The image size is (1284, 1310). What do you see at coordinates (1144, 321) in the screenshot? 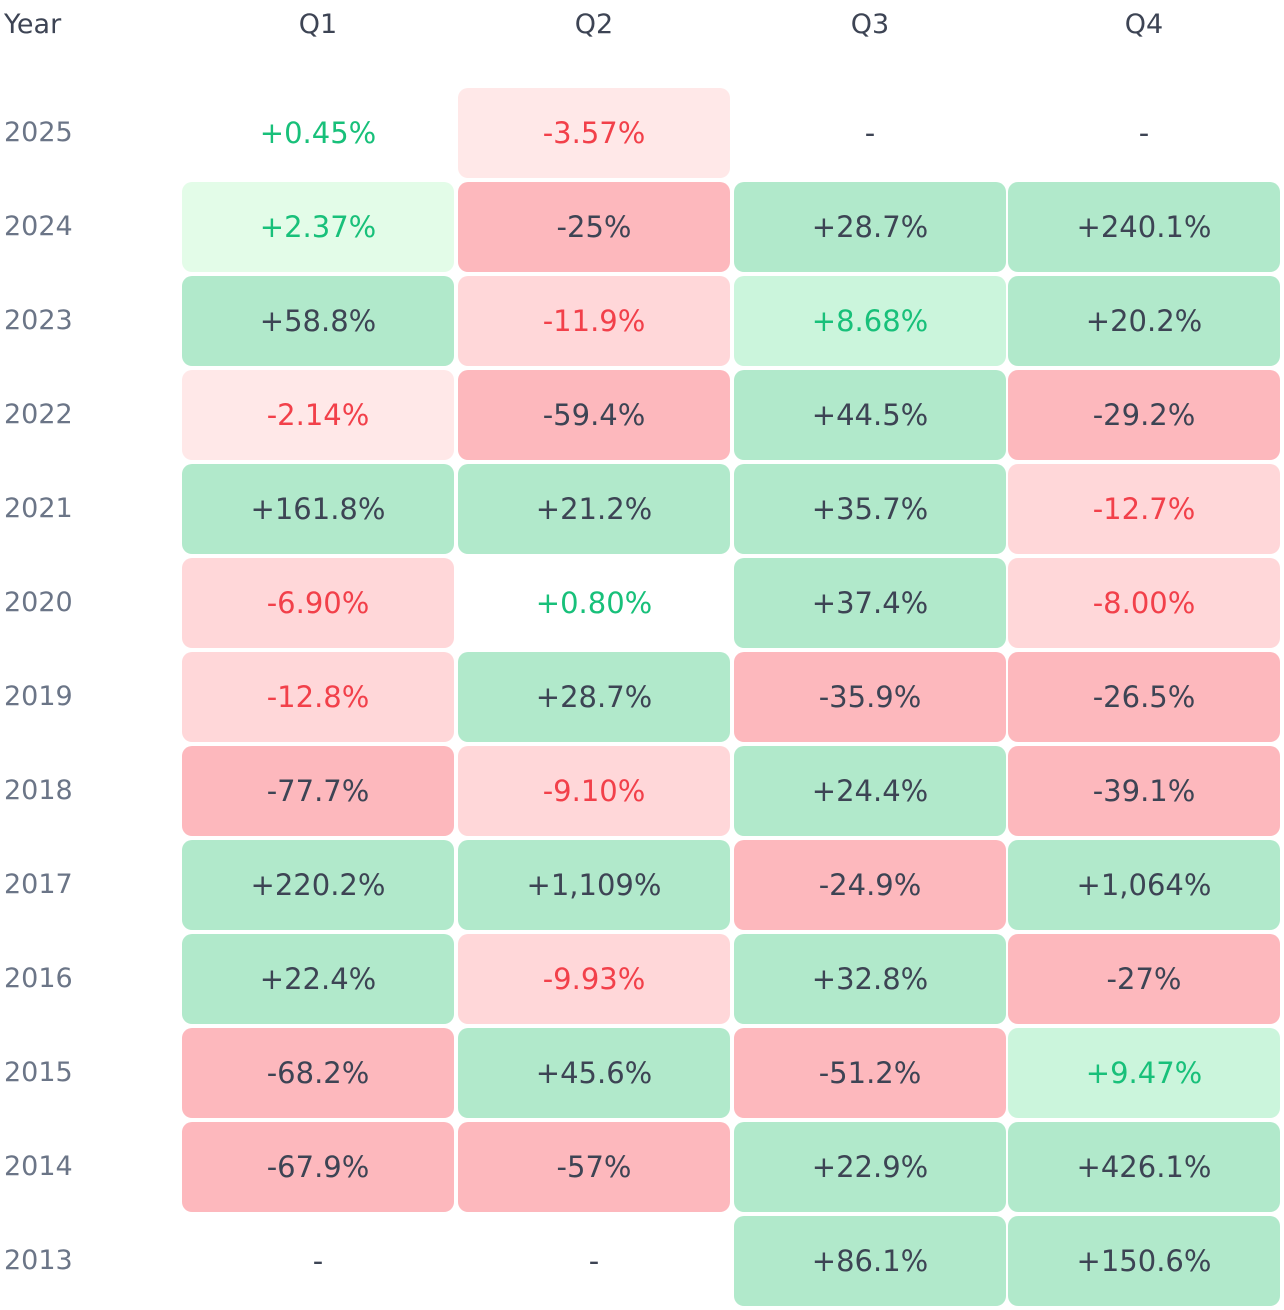
I see `heatmap-cell-2023-q4: +20.2%` at bounding box center [1144, 321].